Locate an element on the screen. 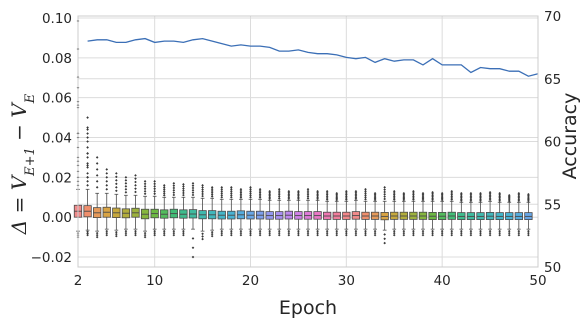 This screenshot has width=584, height=320. y-axis-left-label: Δ = VE+1 − VE is located at coordinates (22, 164).